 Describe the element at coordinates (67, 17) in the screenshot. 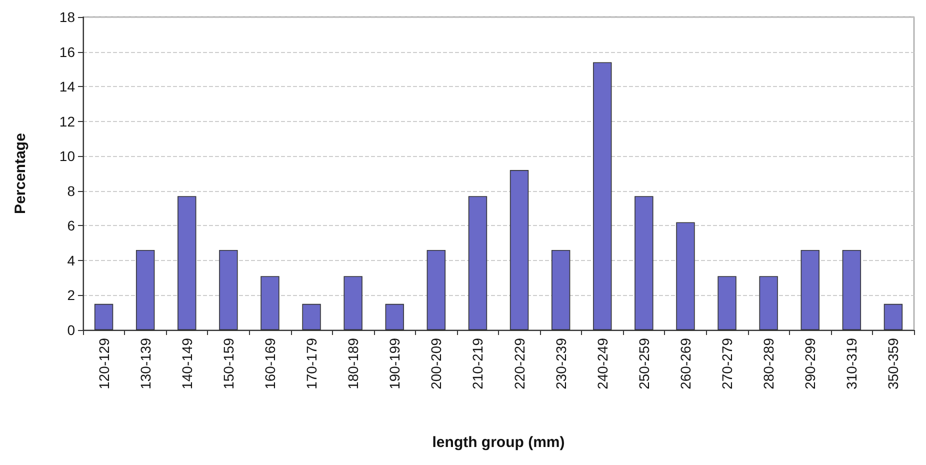

I see `y-tick-label: 18` at that location.